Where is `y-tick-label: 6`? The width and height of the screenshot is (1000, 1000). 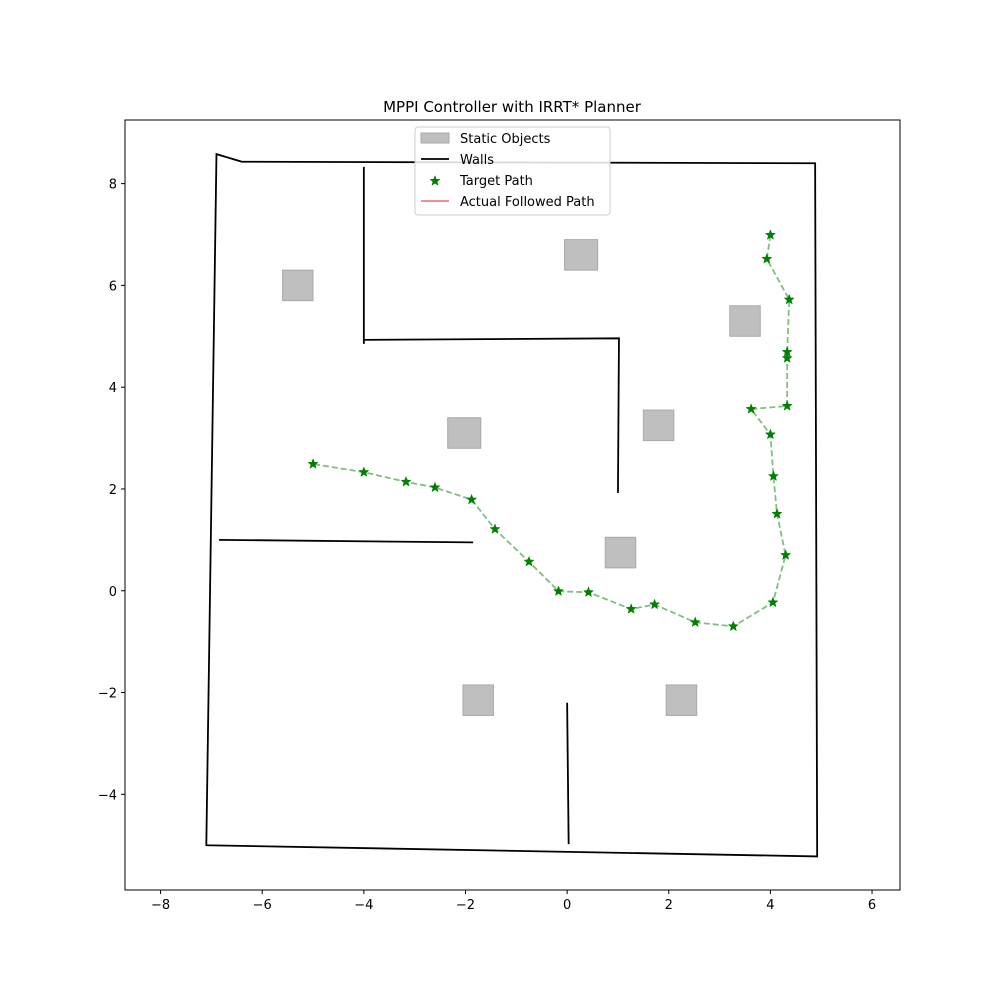 y-tick-label: 6 is located at coordinates (113, 286).